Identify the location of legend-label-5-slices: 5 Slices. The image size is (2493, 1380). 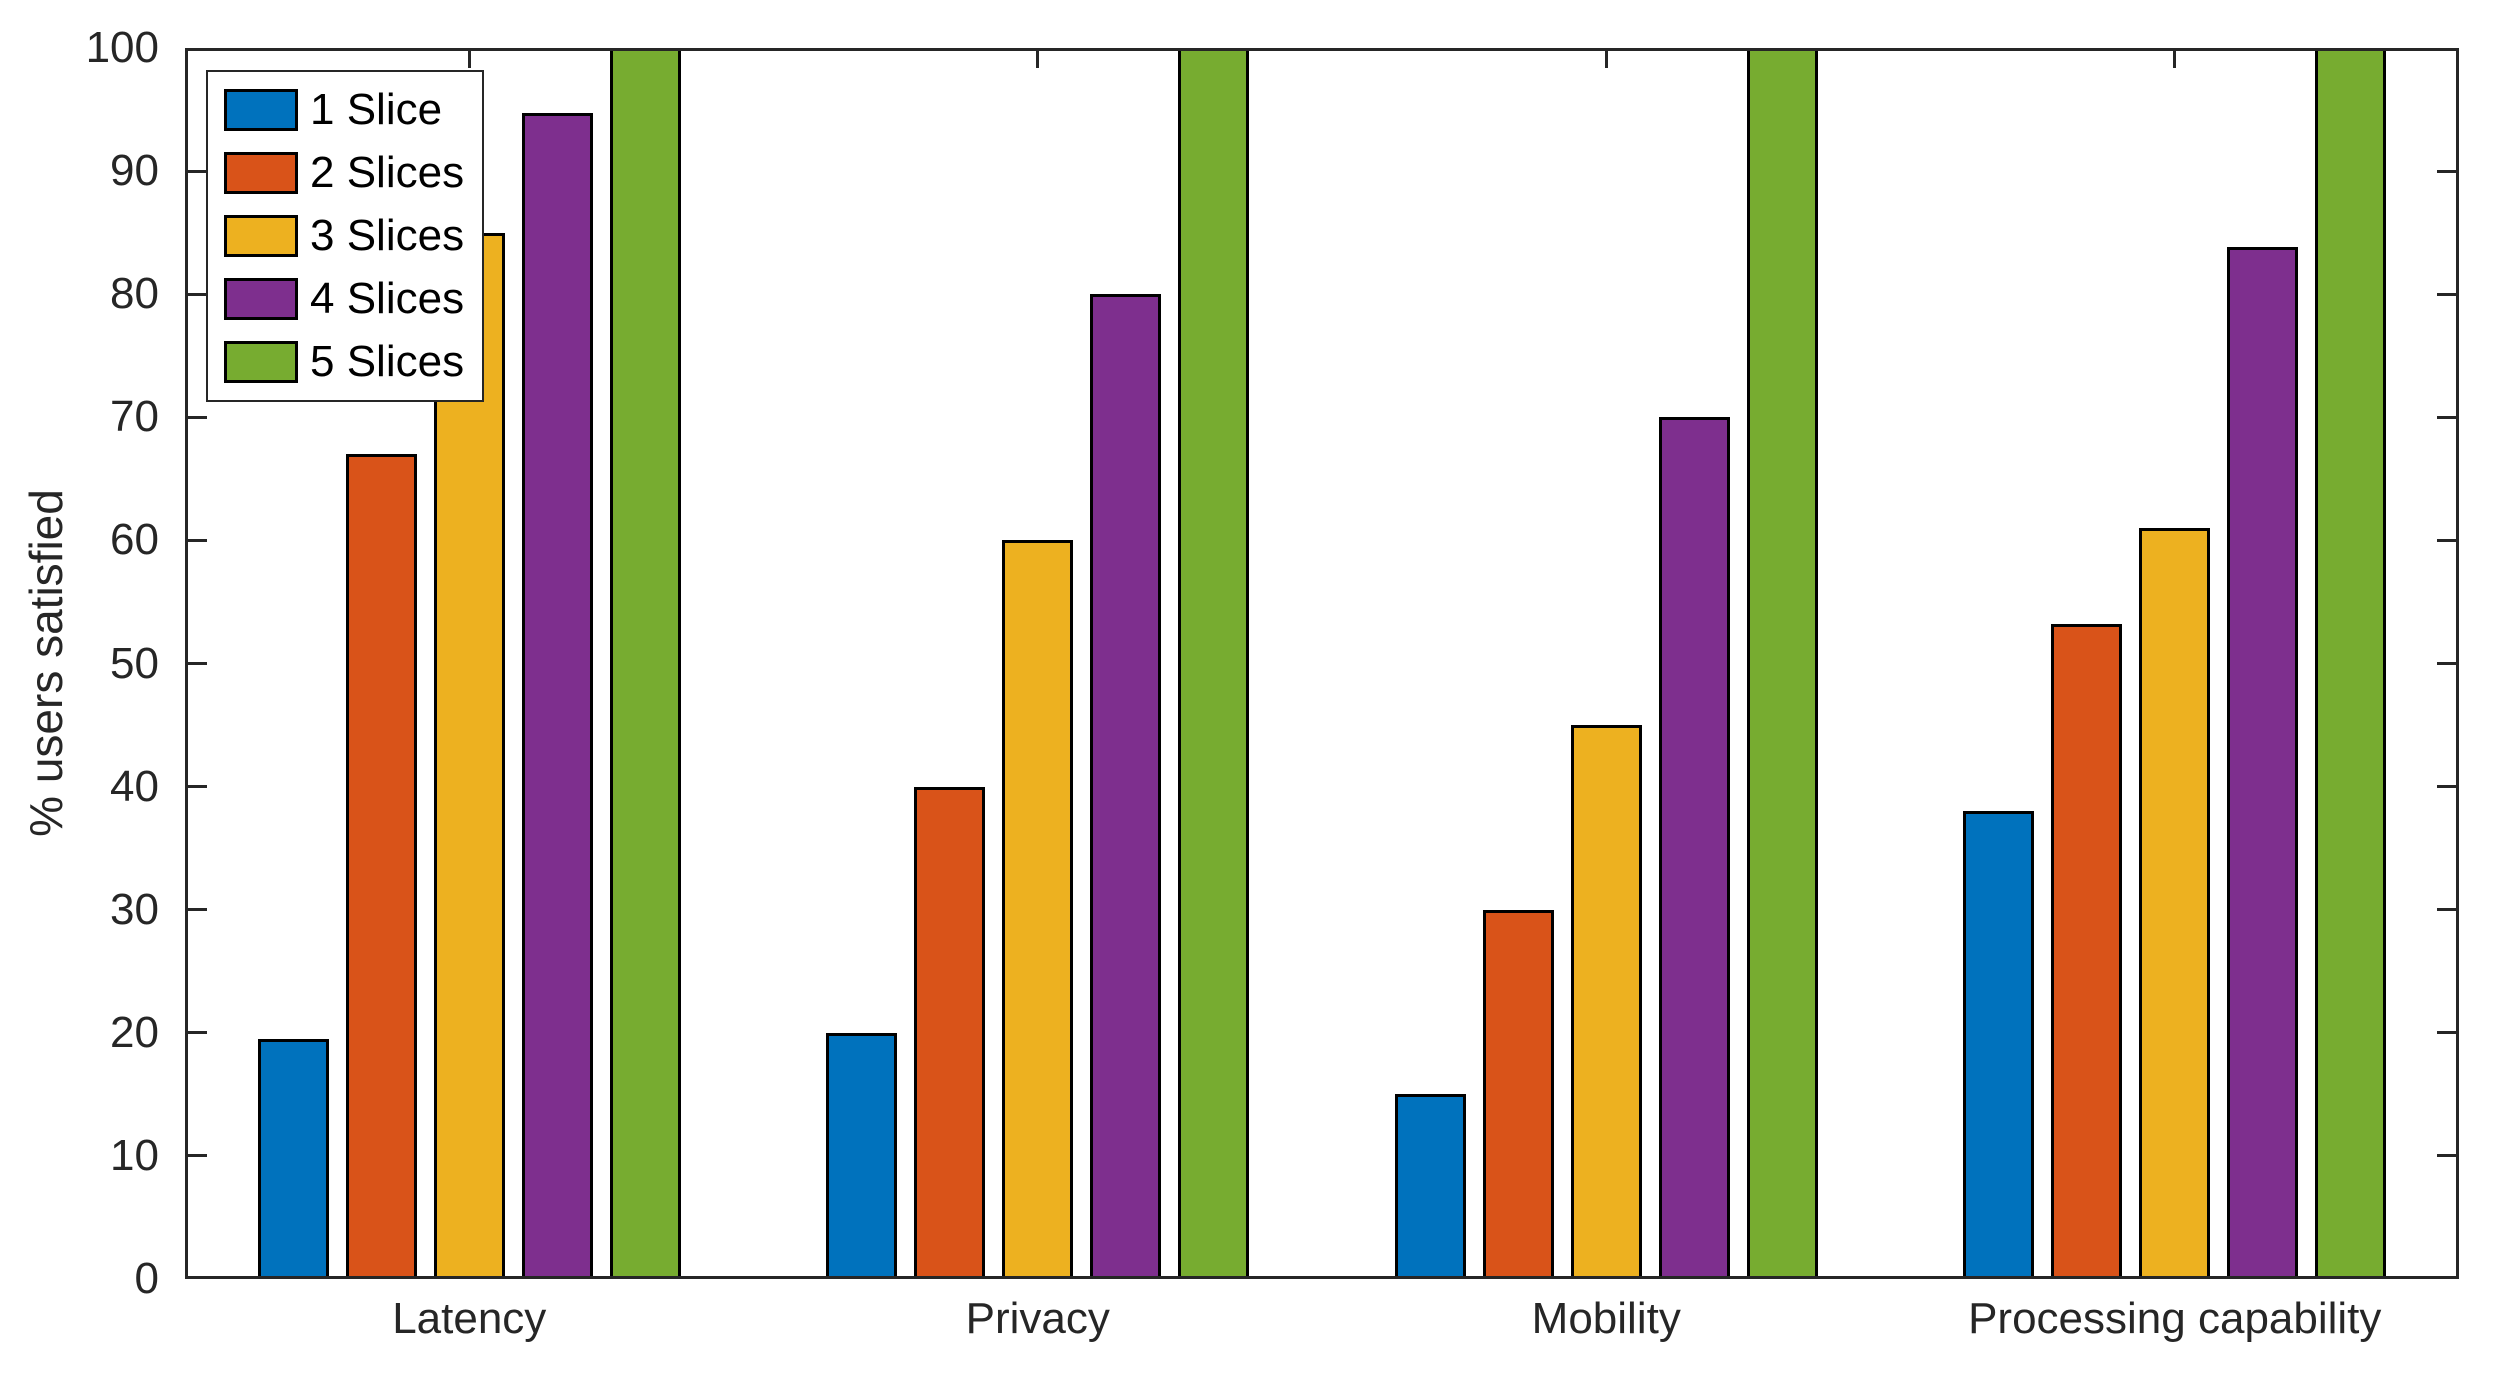
(387, 361).